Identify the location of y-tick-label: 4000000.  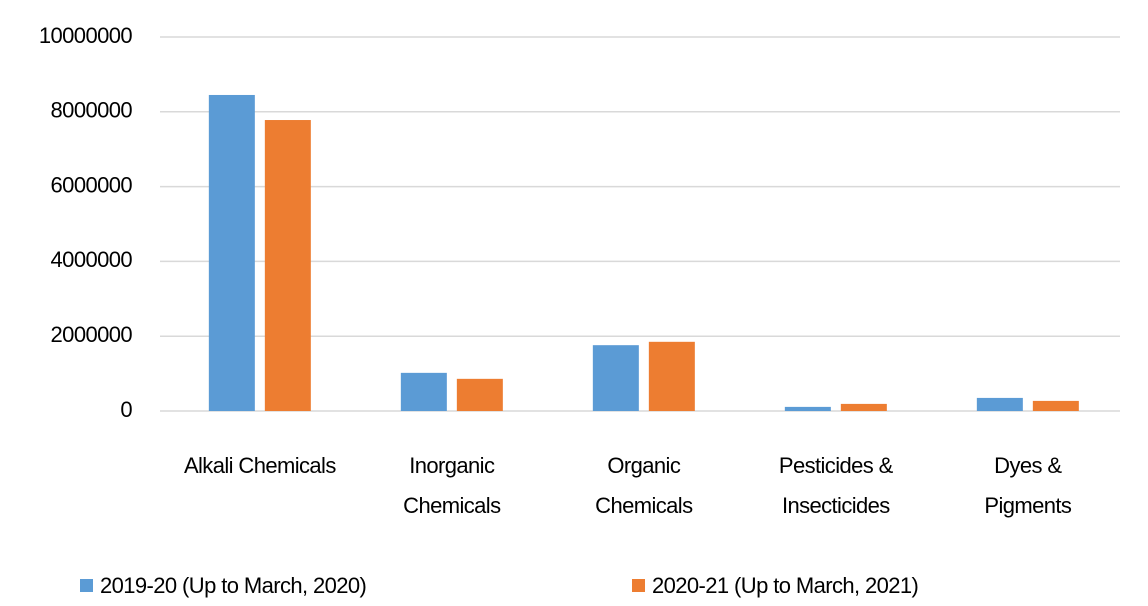
(92, 259).